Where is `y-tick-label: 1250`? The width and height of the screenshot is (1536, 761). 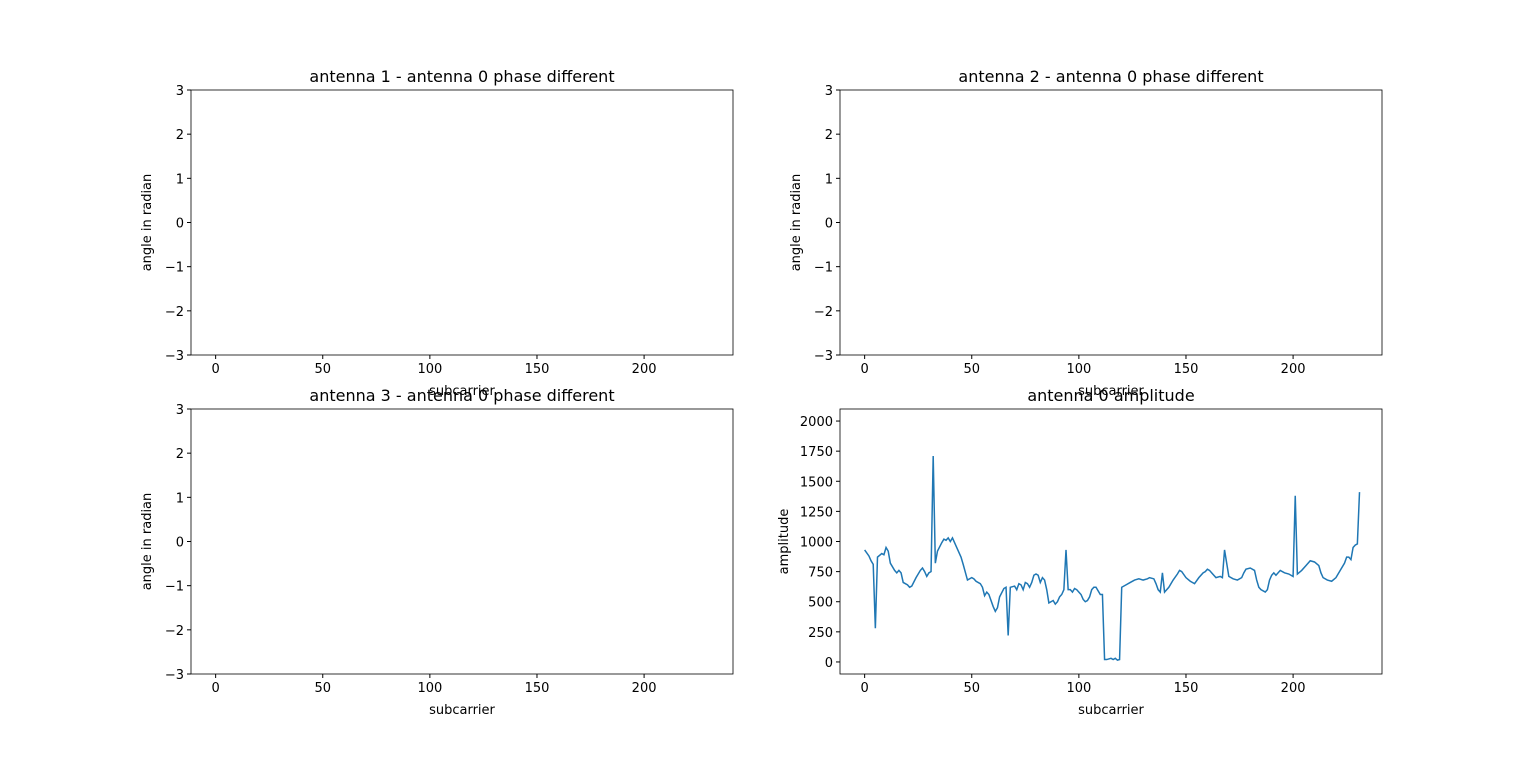 y-tick-label: 1250 is located at coordinates (816, 512).